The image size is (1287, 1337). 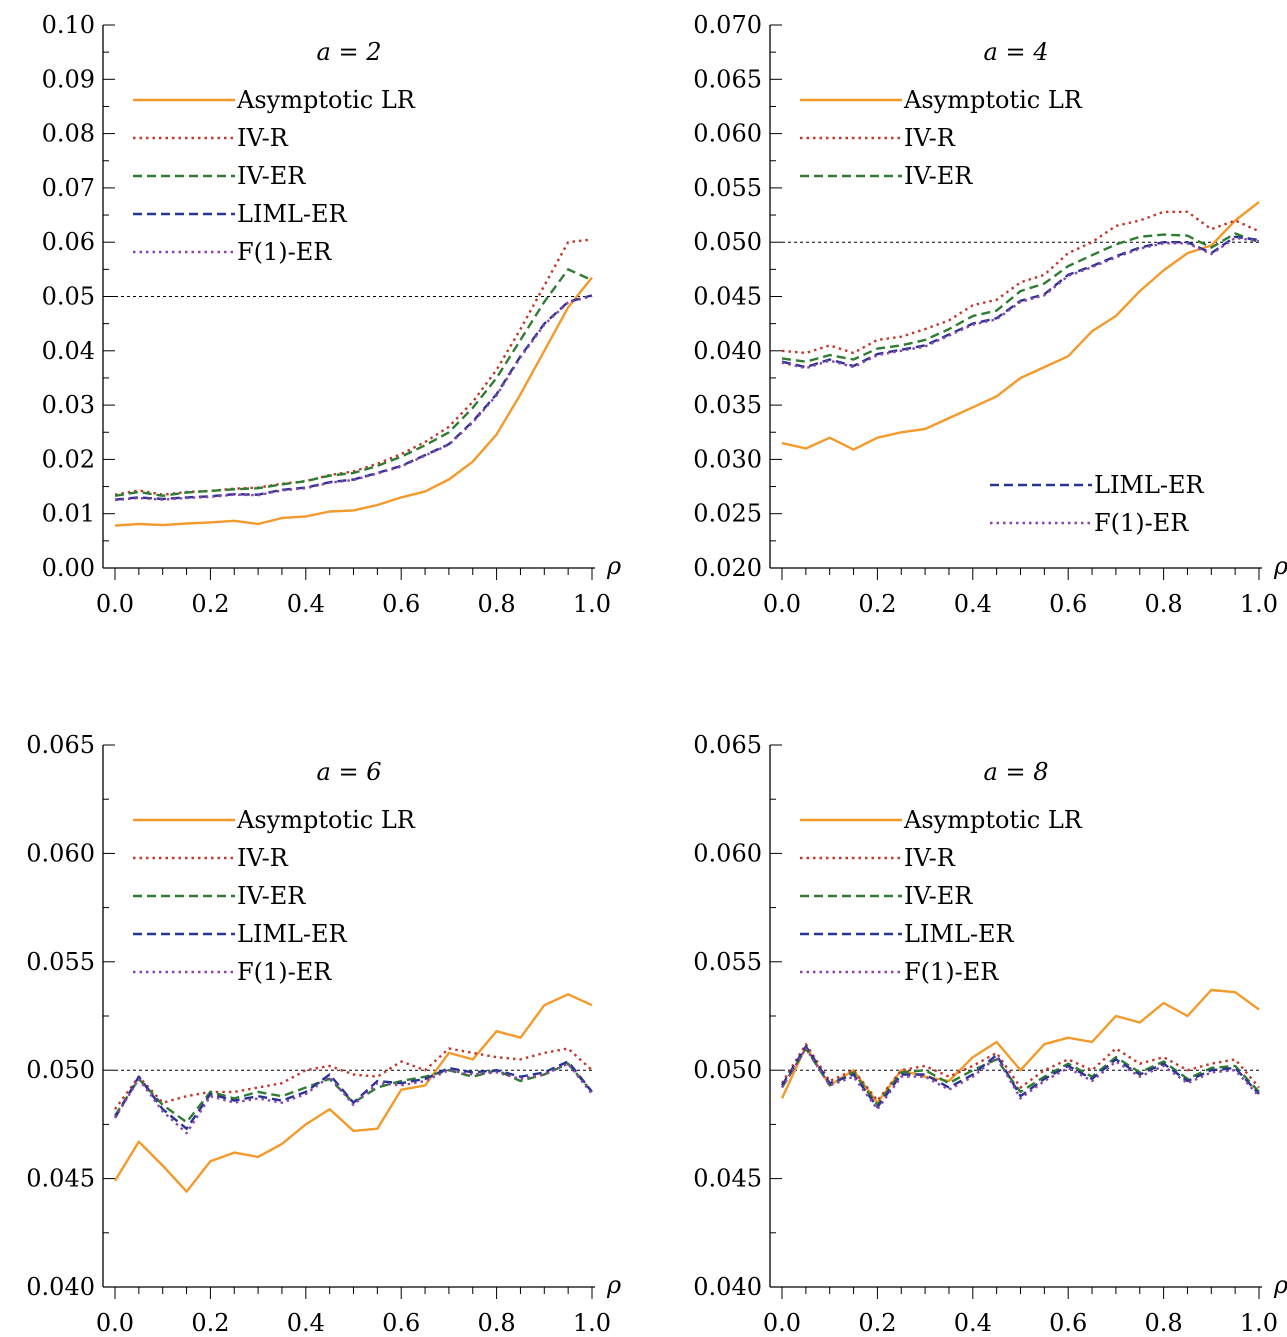 I want to click on y-tick-label: 0.00, so click(x=68, y=568).